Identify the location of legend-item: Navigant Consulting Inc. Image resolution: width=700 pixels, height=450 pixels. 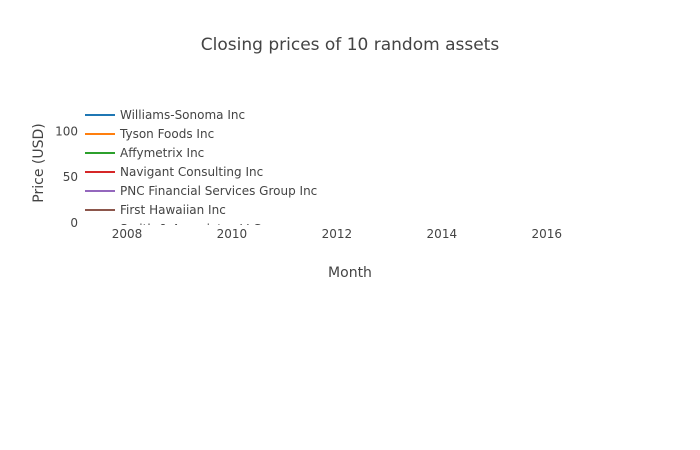
(174, 172).